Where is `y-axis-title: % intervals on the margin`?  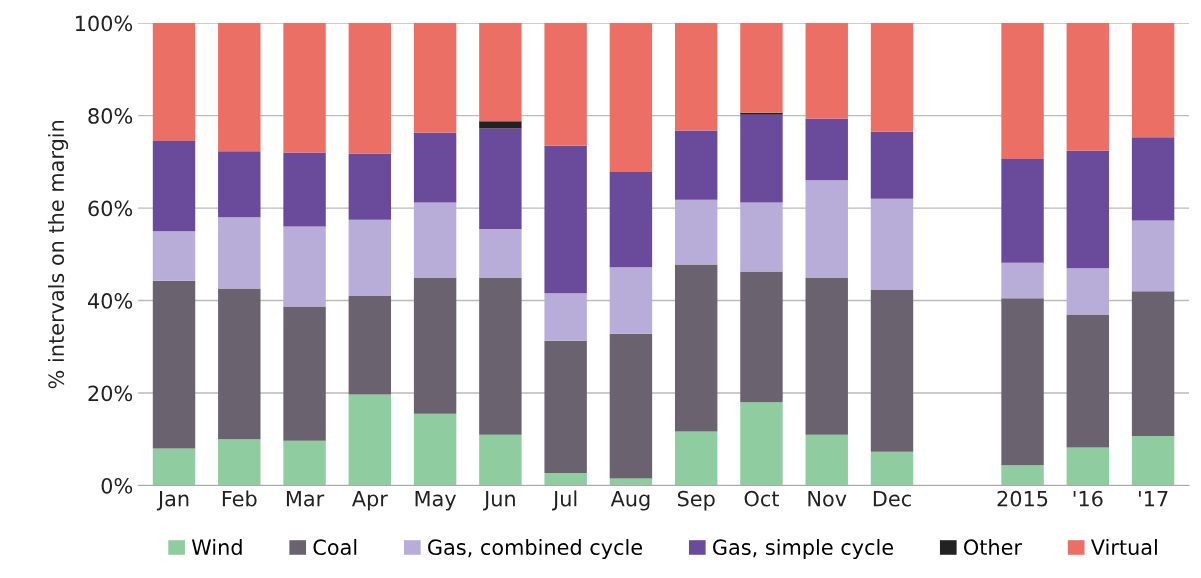 y-axis-title: % intervals on the margin is located at coordinates (58, 254).